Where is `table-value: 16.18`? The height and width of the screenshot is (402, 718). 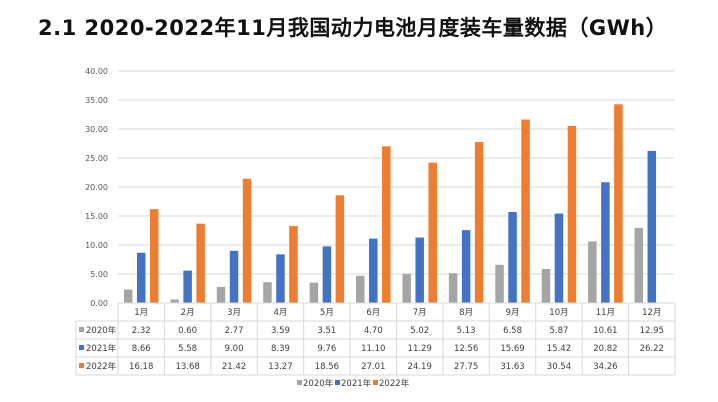 table-value: 16.18 is located at coordinates (141, 367).